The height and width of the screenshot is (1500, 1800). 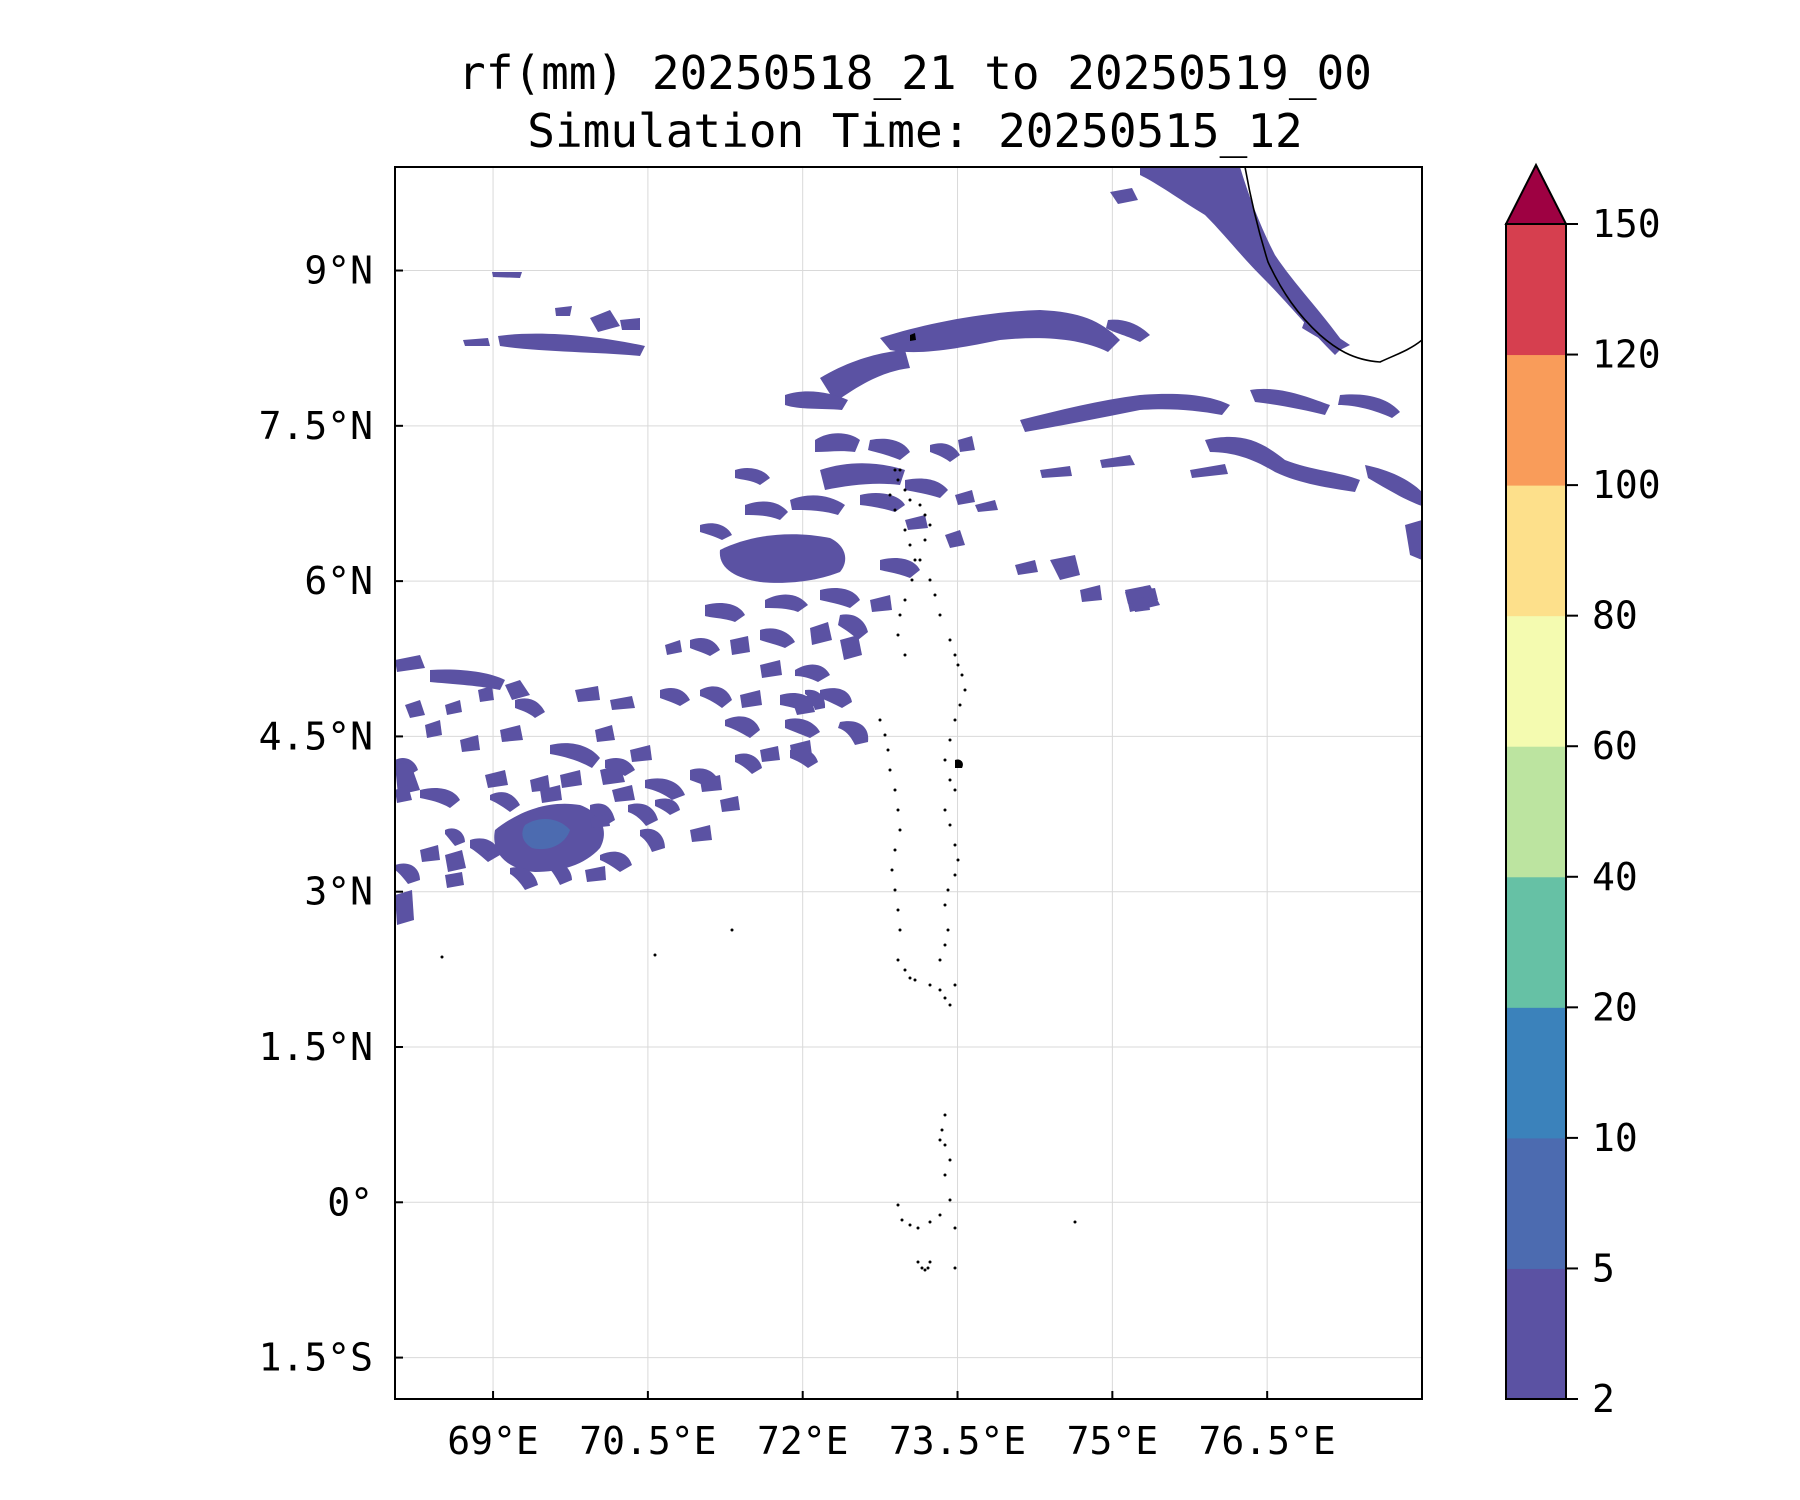 What do you see at coordinates (1267, 1441) in the screenshot?
I see `x-tick-label: 76.5°E` at bounding box center [1267, 1441].